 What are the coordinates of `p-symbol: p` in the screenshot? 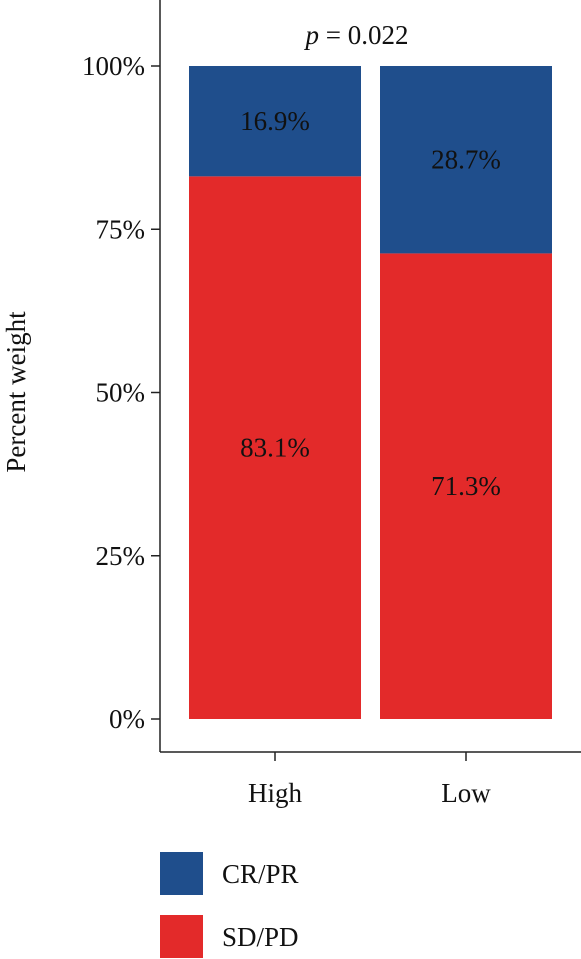 It's located at (312, 35).